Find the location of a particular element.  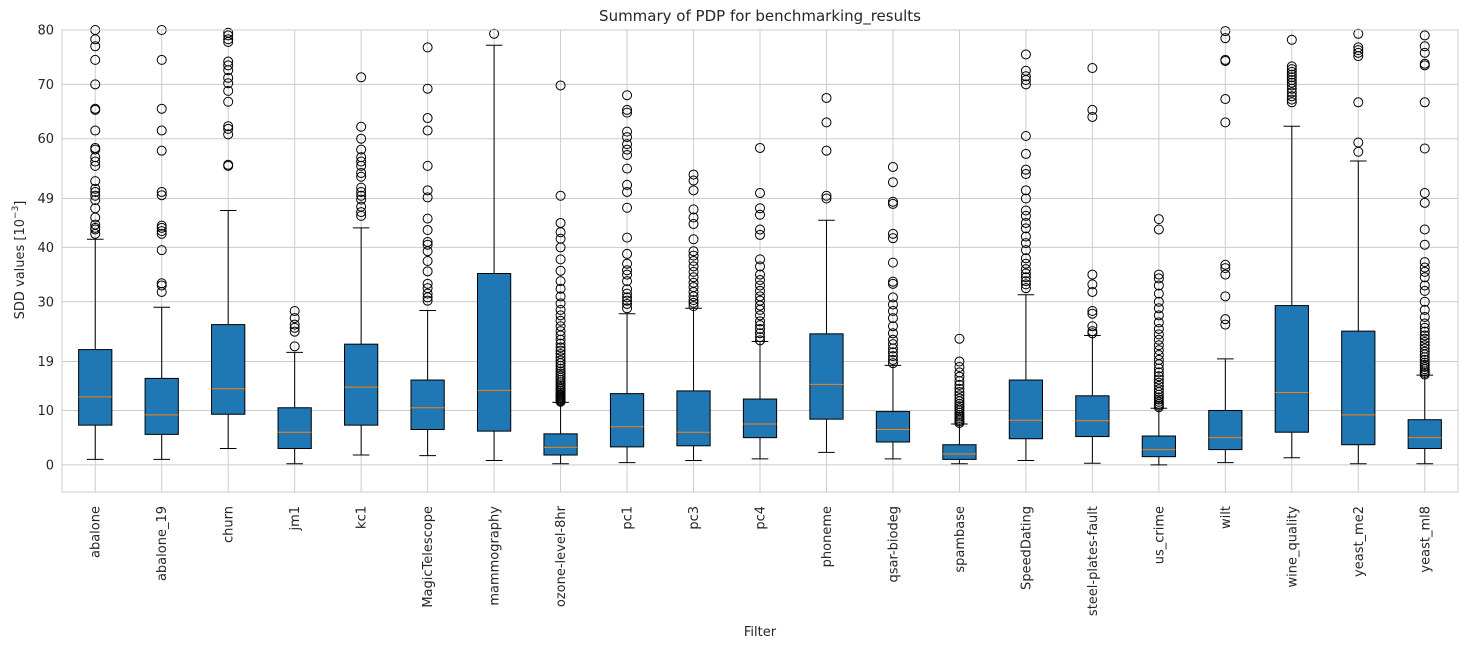

x-tick-label: yeast_me2 is located at coordinates (1359, 541).